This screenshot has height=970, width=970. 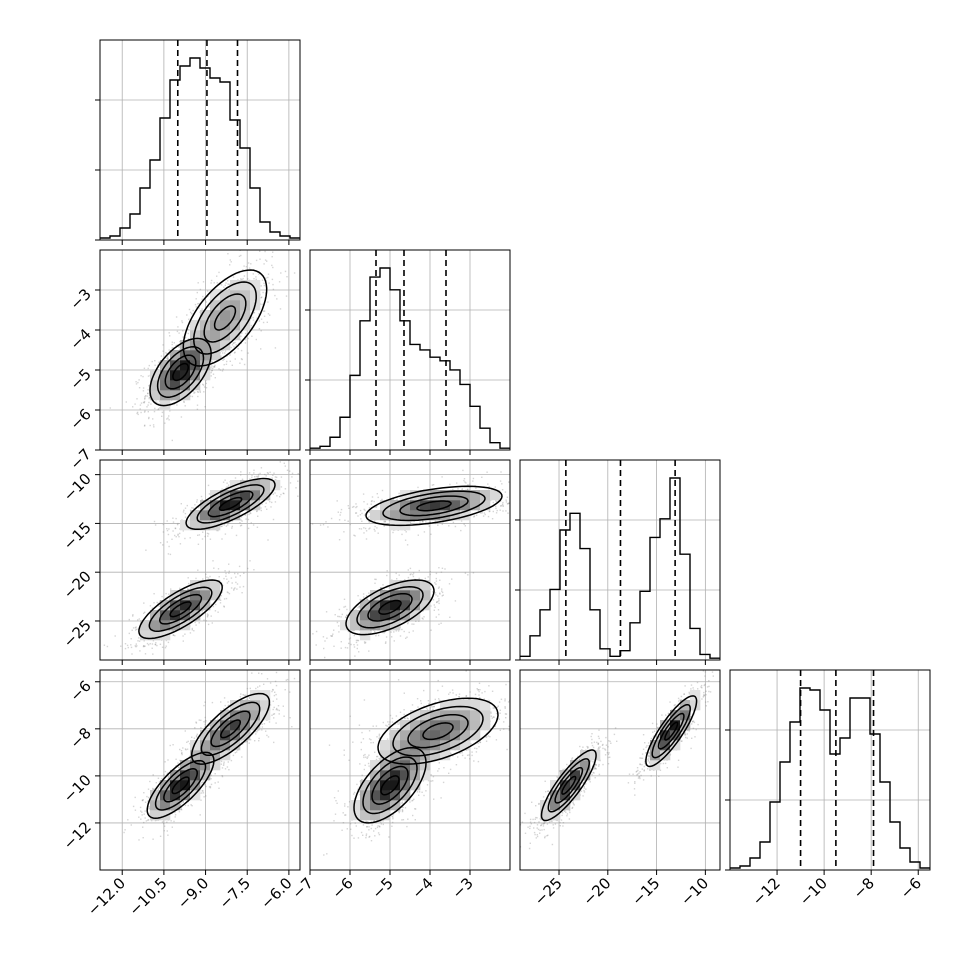 I want to click on y-tick-label: −25, so click(x=77, y=633).